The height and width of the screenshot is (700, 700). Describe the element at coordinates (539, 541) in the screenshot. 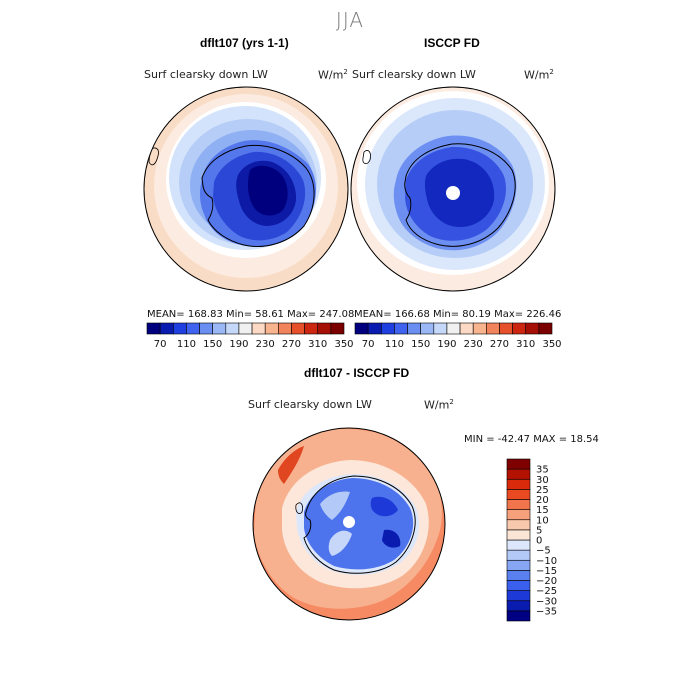

I see `diff-colorbar-tick-label: 0` at that location.